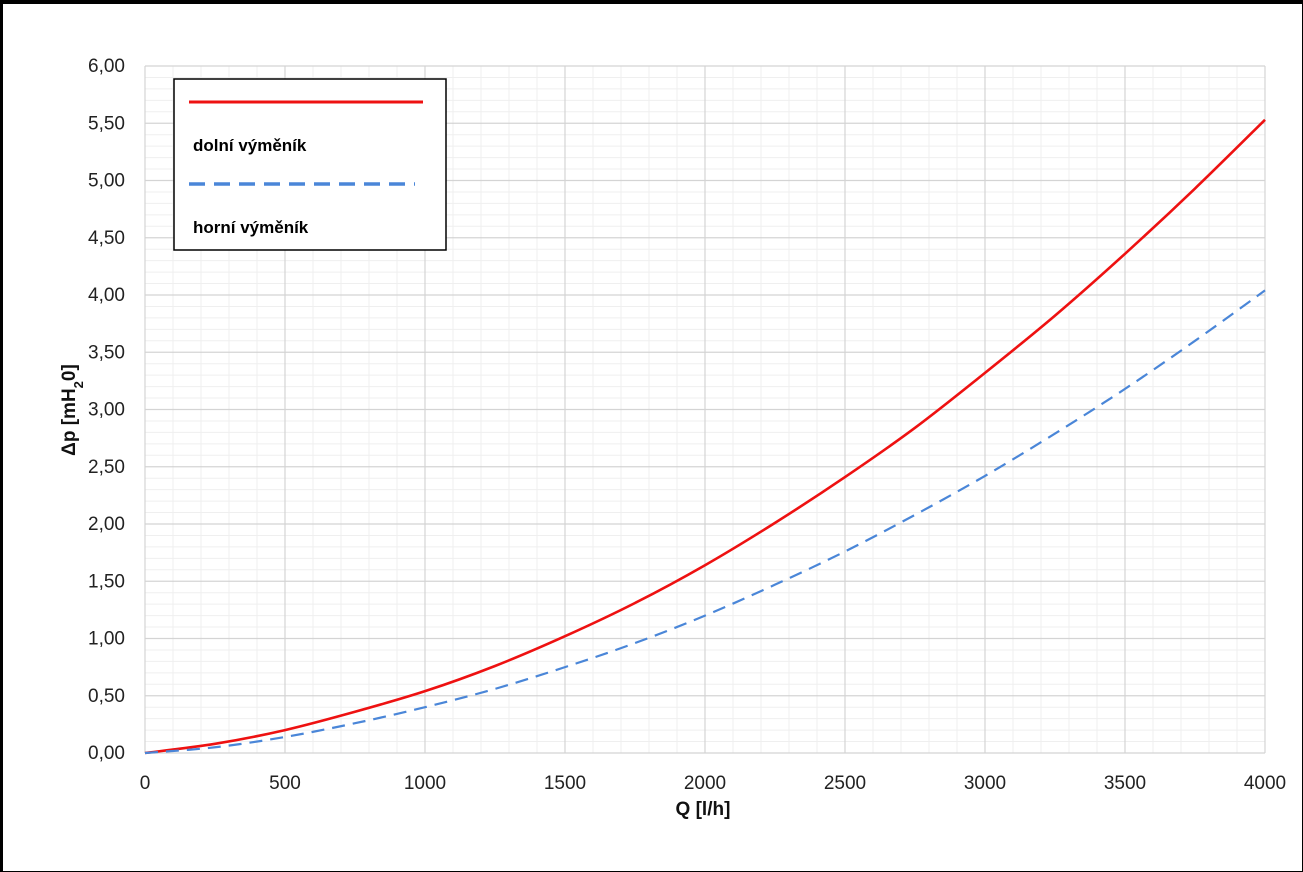 This screenshot has height=872, width=1303. I want to click on x-axis-title: Q [l/h], so click(703, 809).